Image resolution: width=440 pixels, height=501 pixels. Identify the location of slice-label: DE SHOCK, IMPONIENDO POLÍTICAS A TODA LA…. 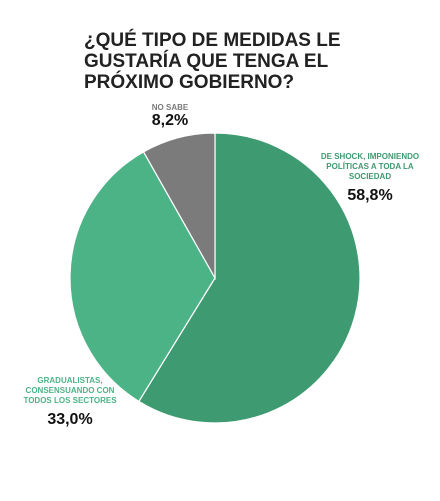
(370, 166).